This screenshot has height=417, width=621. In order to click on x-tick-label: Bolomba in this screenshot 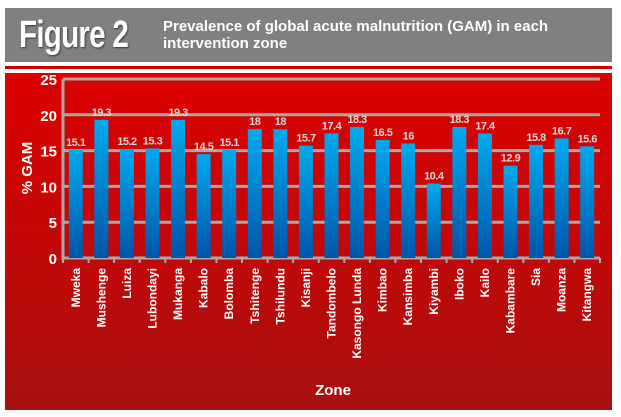, I will do `click(229, 294)`.